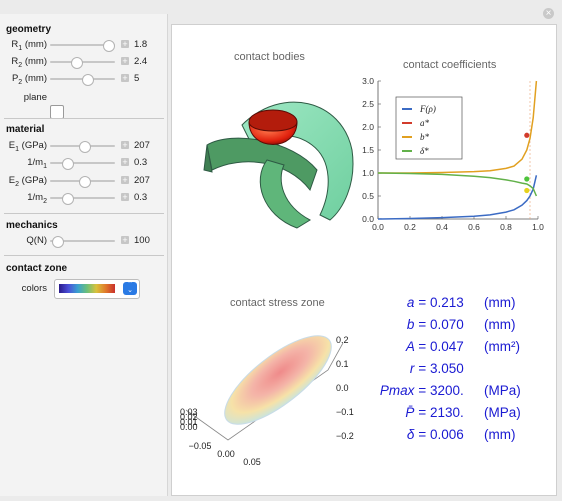  I want to click on result-row: A = 0.047 (mm²), so click(460, 348).